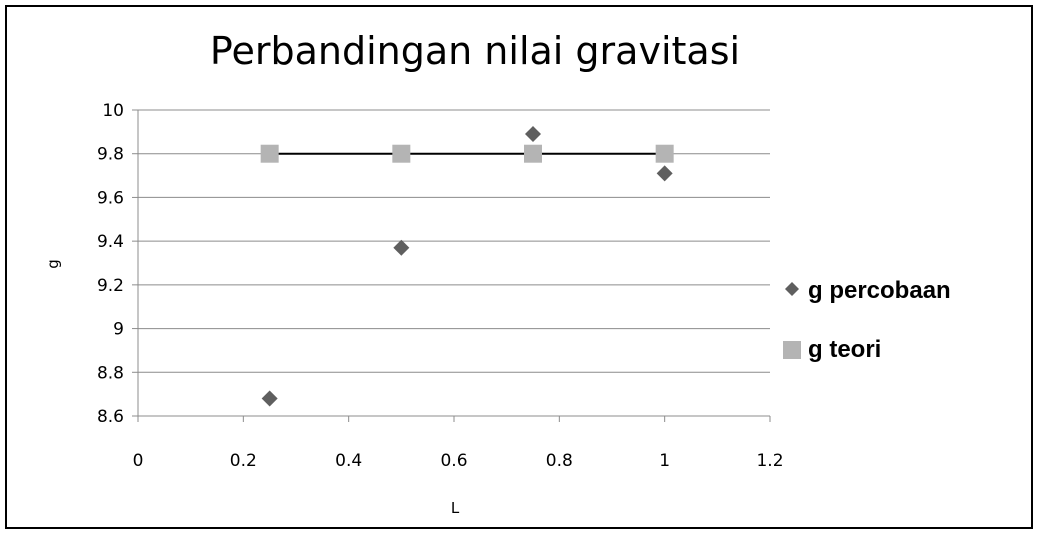 This screenshot has height=534, width=1038. I want to click on legend-label-g-teori: g teori, so click(844, 349).